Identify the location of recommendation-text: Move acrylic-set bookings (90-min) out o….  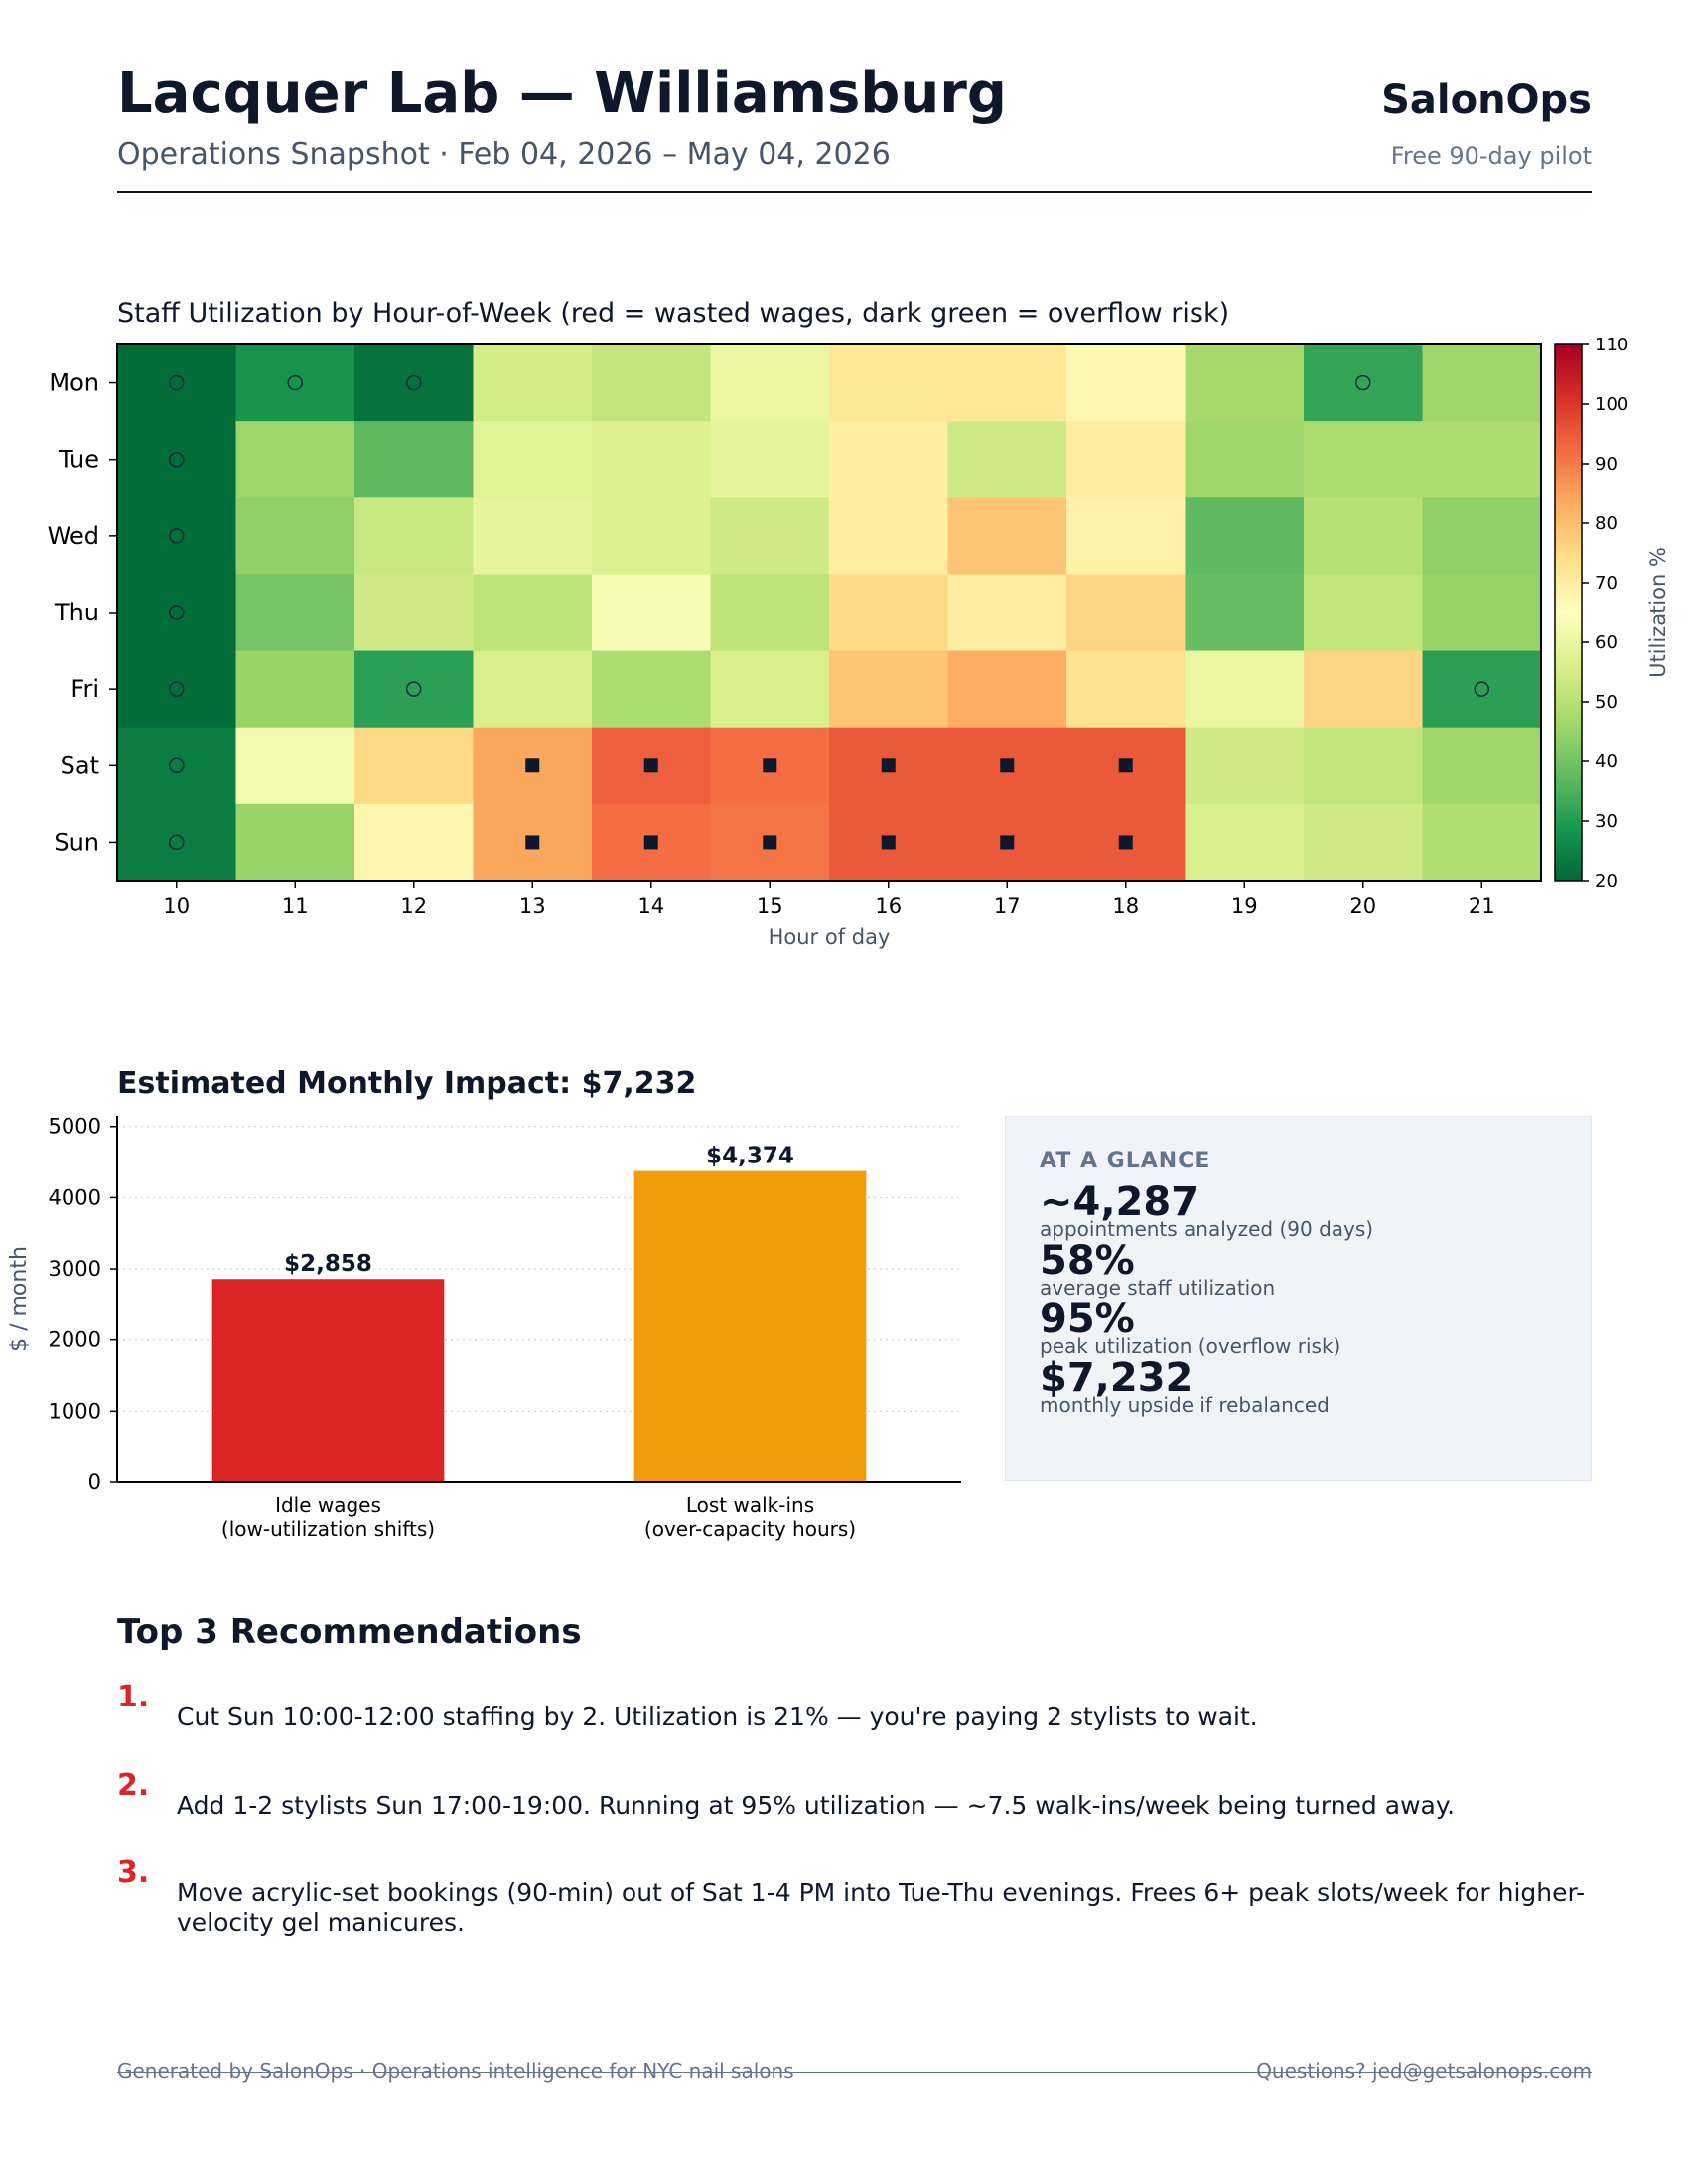
(881, 1907).